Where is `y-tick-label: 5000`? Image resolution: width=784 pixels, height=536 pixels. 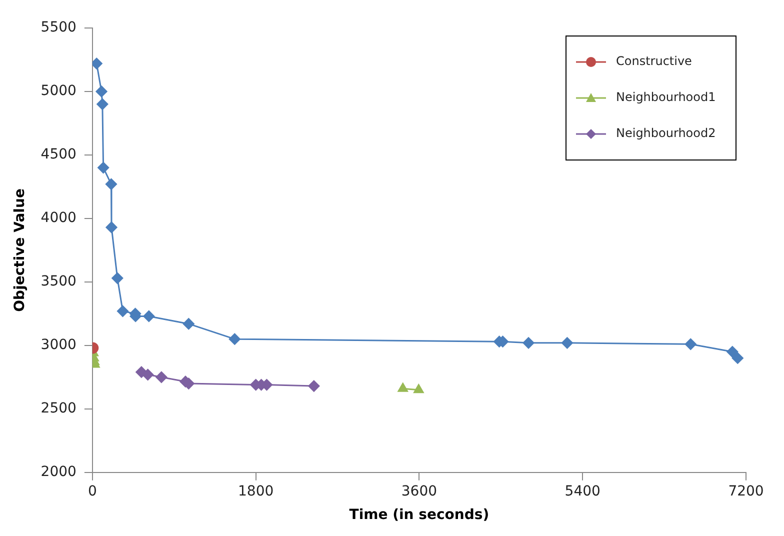 y-tick-label: 5000 is located at coordinates (58, 91).